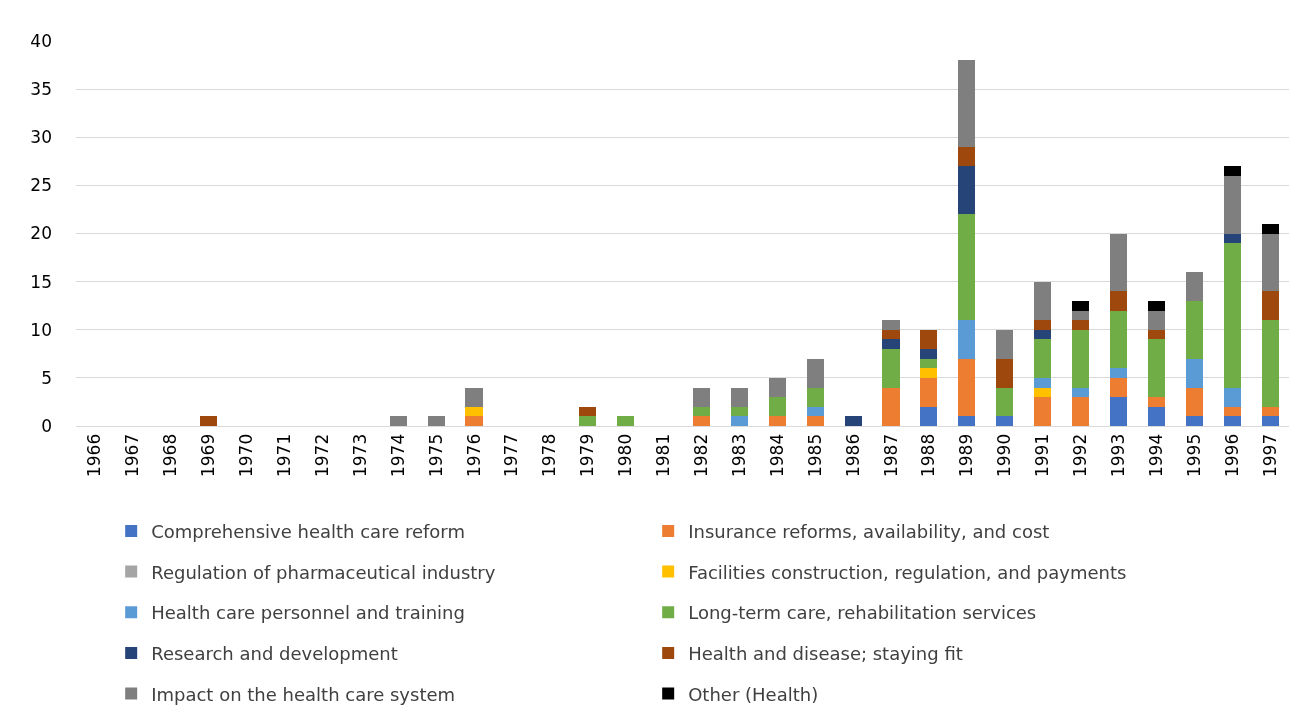 The width and height of the screenshot is (1312, 724). Describe the element at coordinates (41, 137) in the screenshot. I see `y-tick-label: 30` at that location.